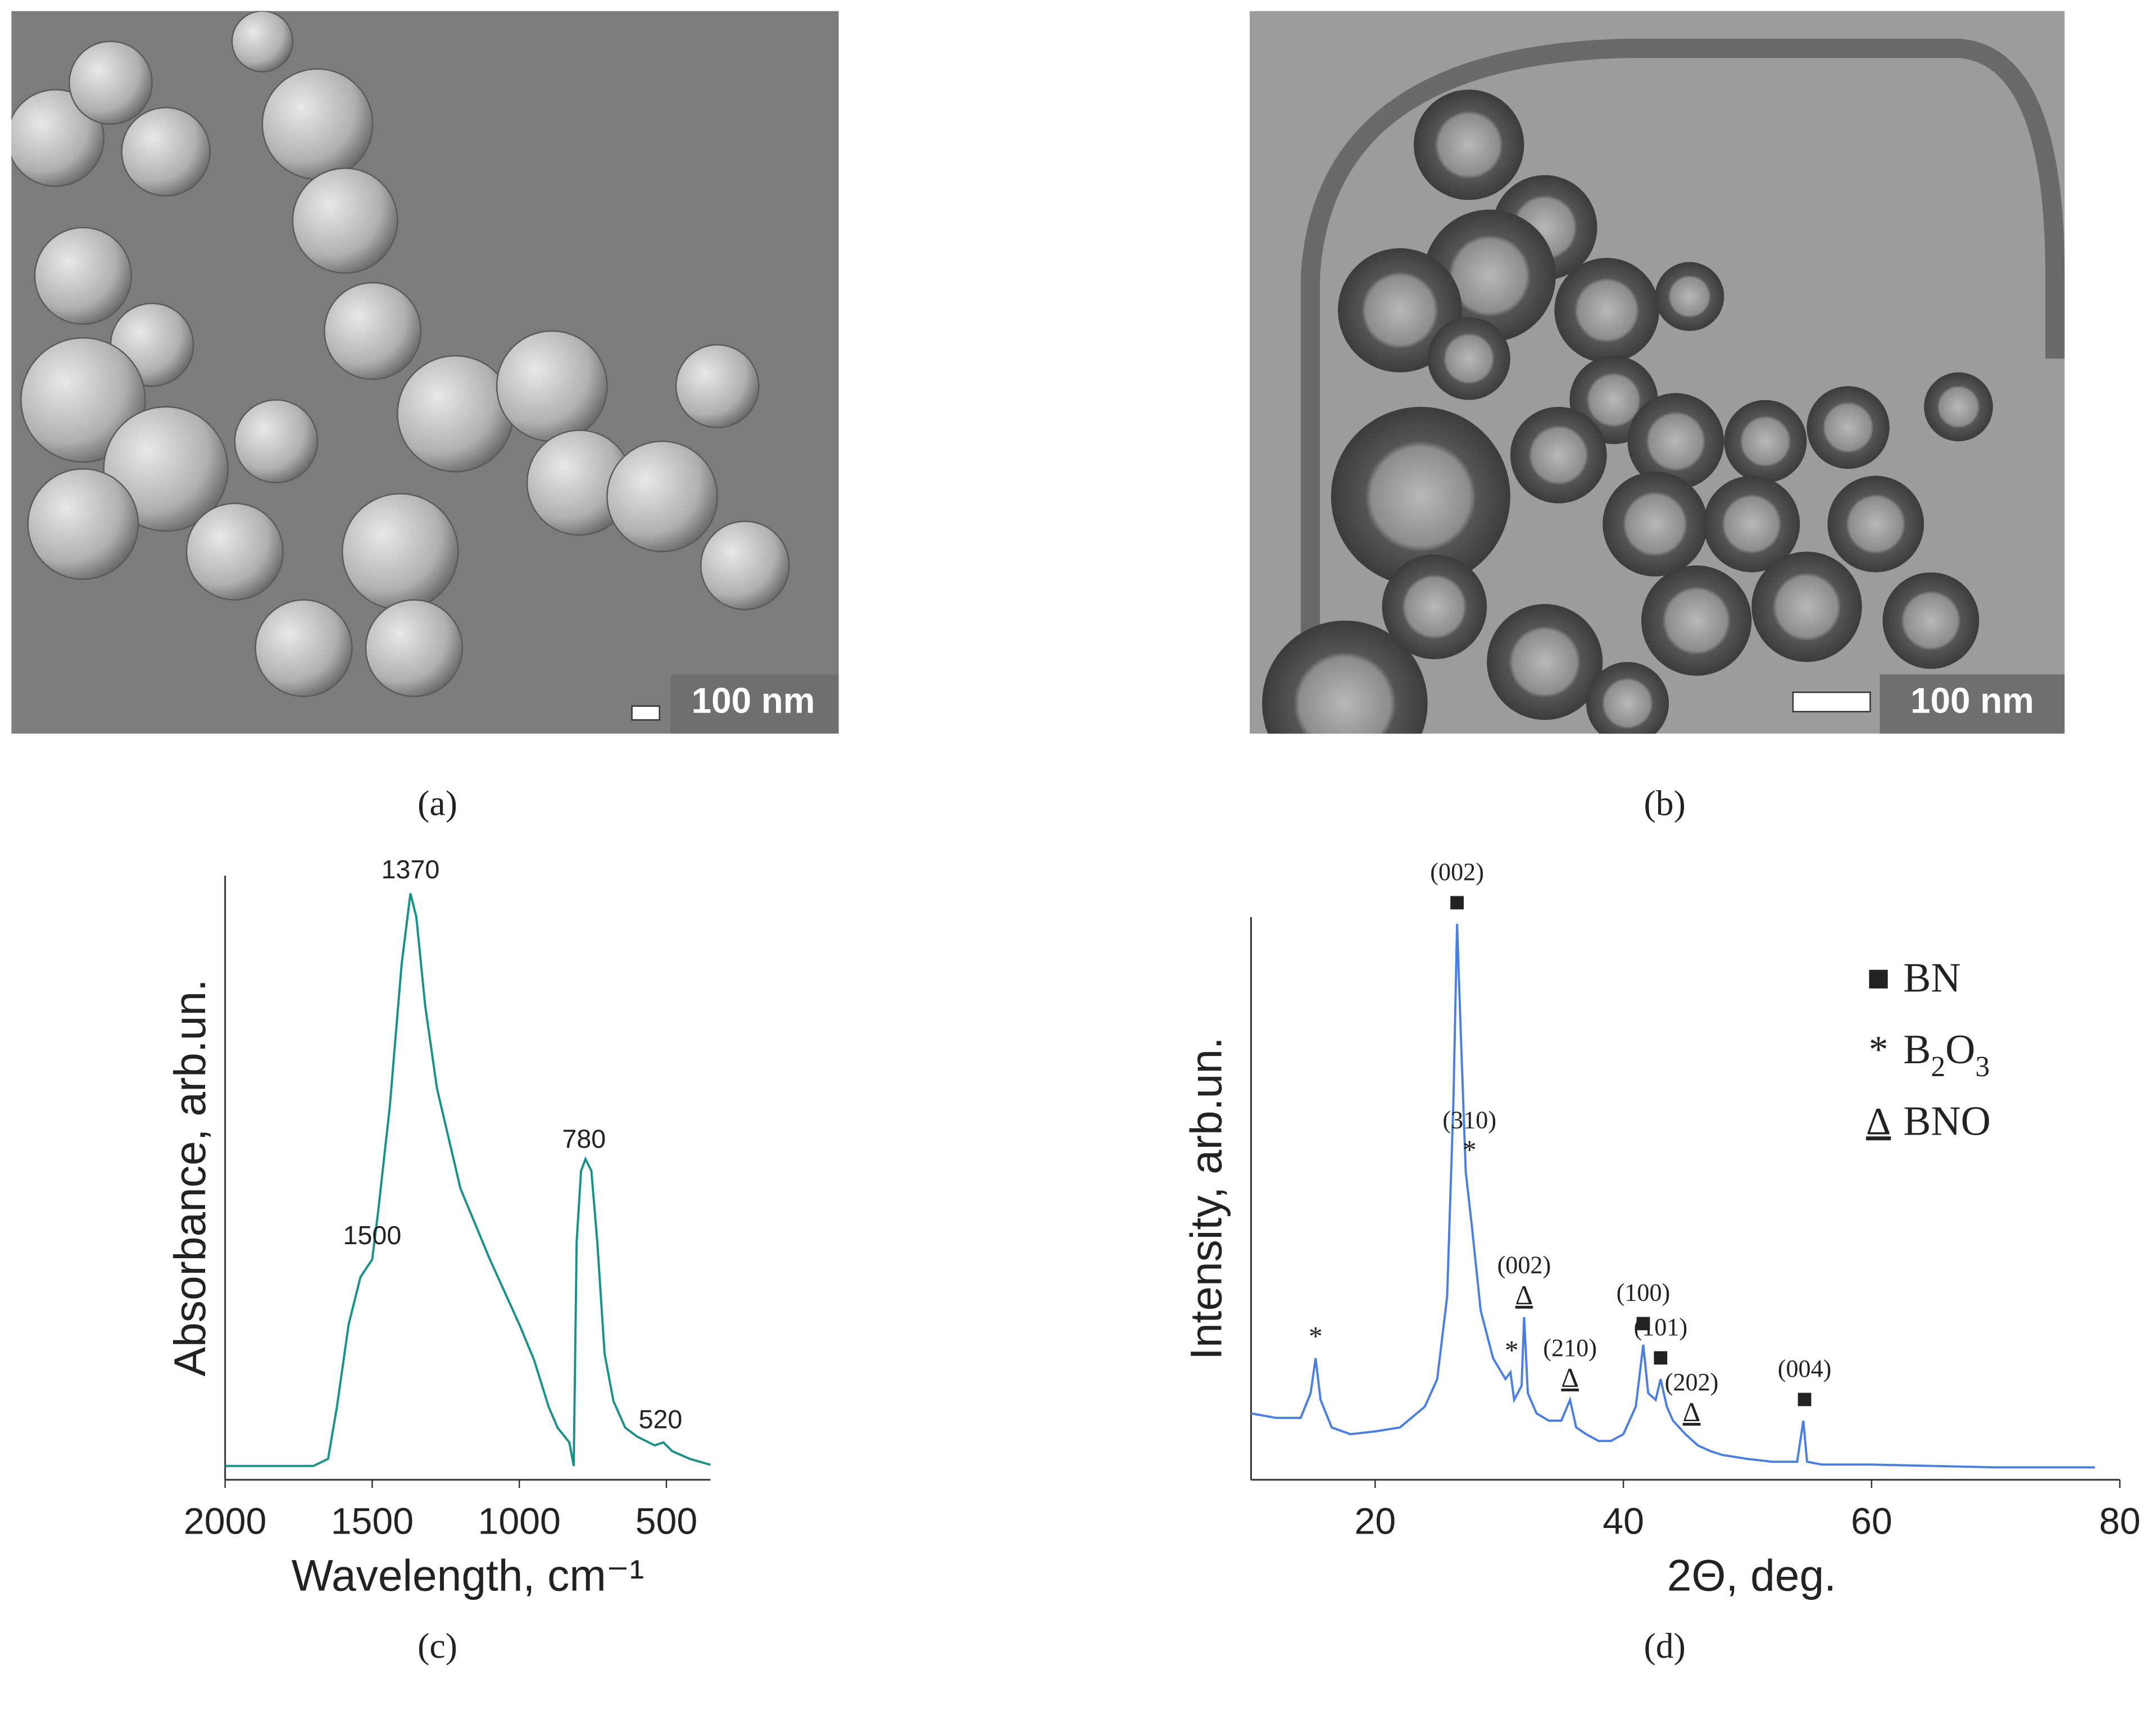 This screenshot has width=2156, height=1728. Describe the element at coordinates (373, 1521) in the screenshot. I see `x-tick-label: 1500` at that location.